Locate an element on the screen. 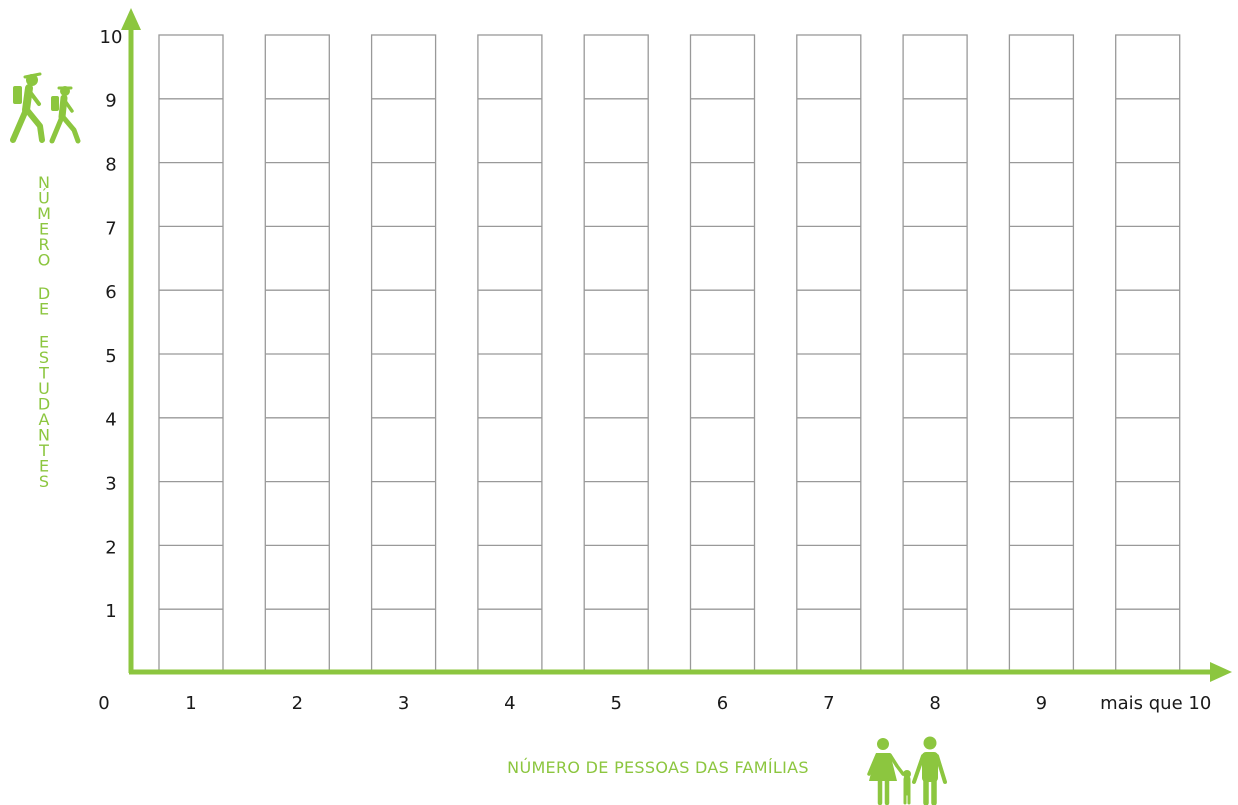 The height and width of the screenshot is (805, 1238). x-tick-label: 5 is located at coordinates (615, 703).